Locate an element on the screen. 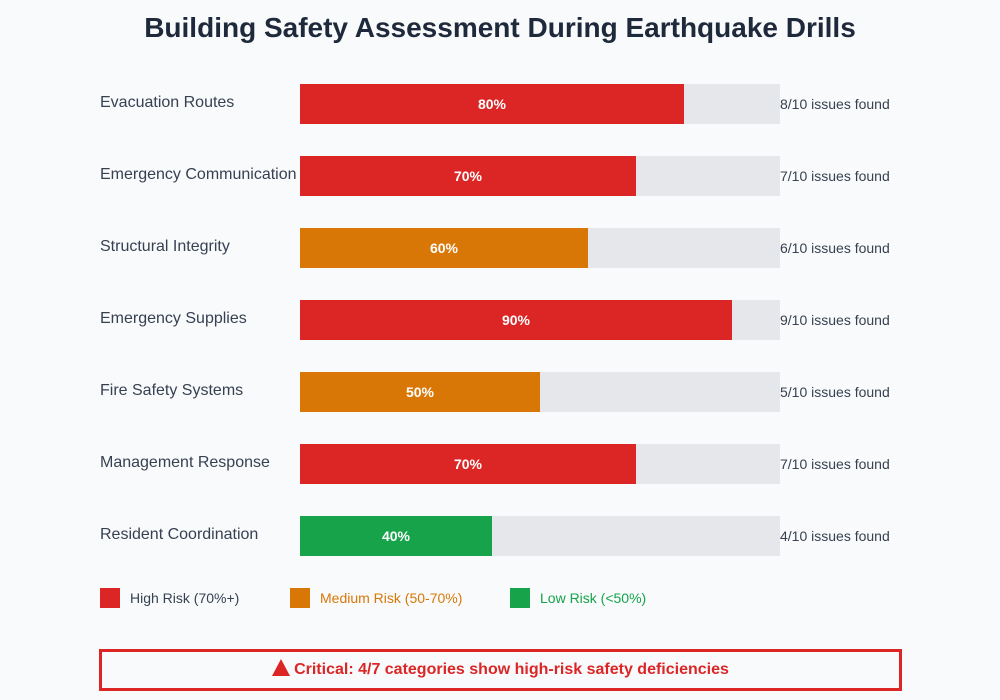  bar: 50% is located at coordinates (420, 392).